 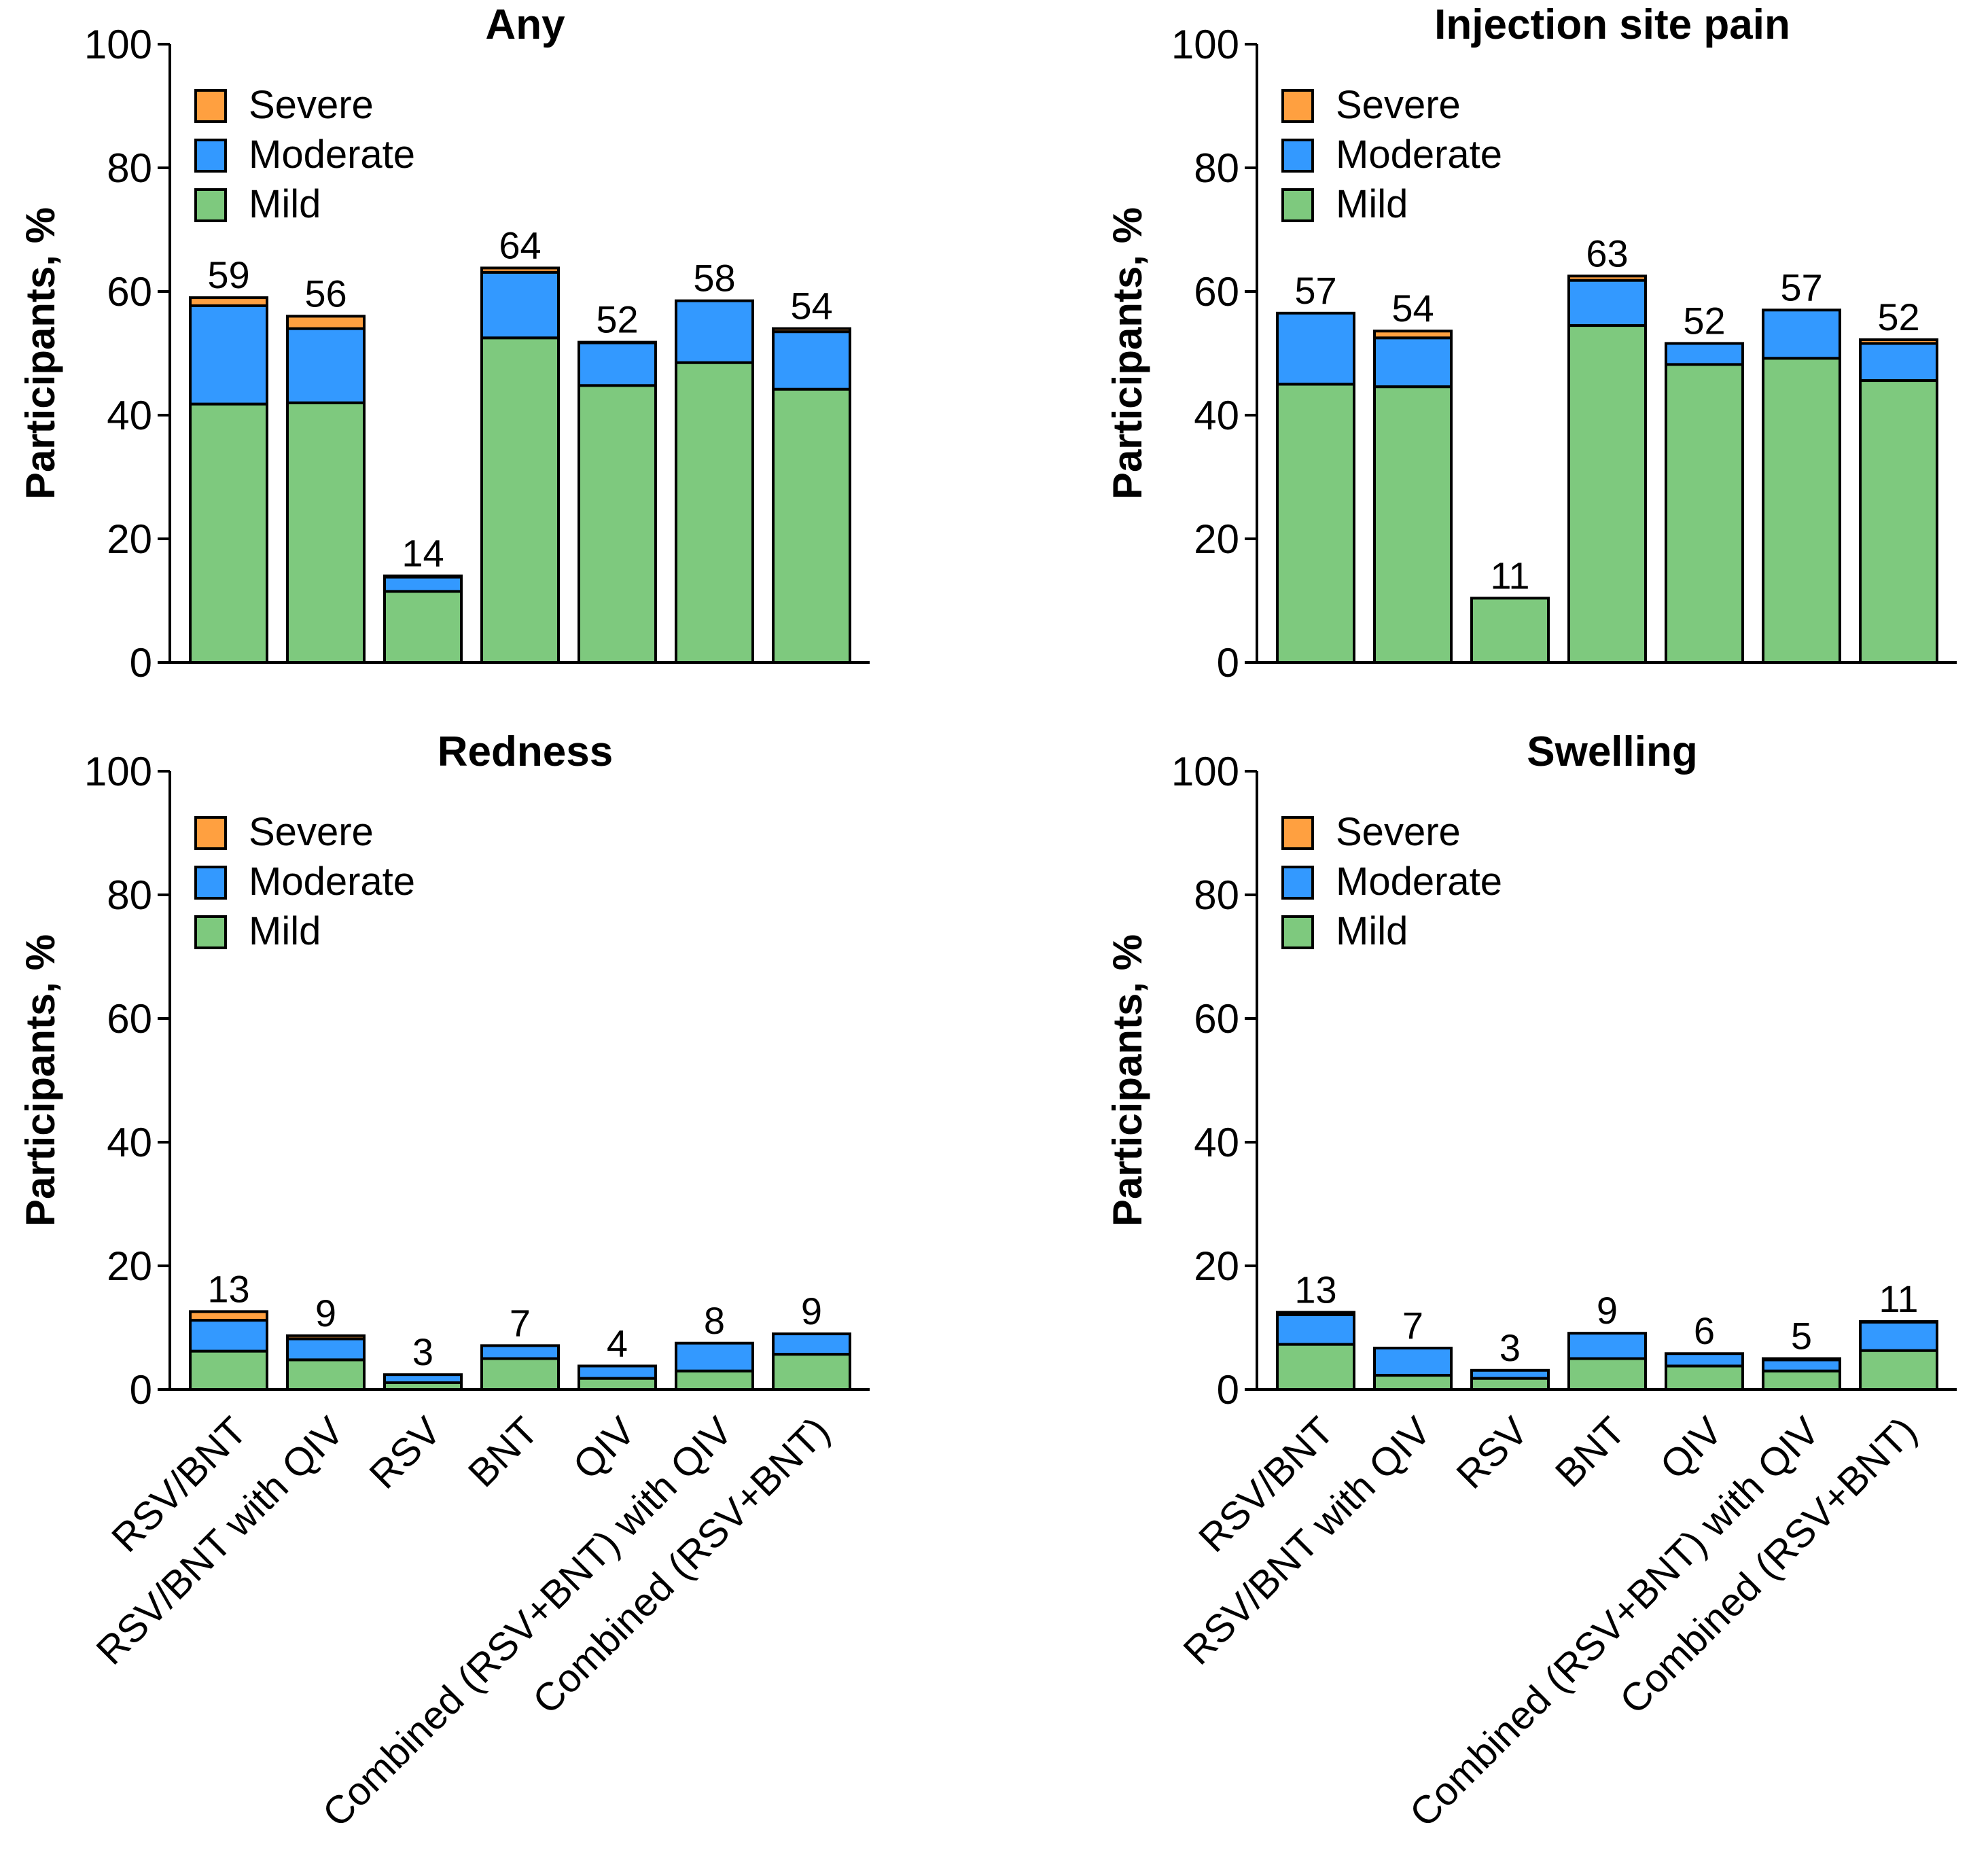 What do you see at coordinates (1704, 1330) in the screenshot?
I see `bar-total-label: 6` at bounding box center [1704, 1330].